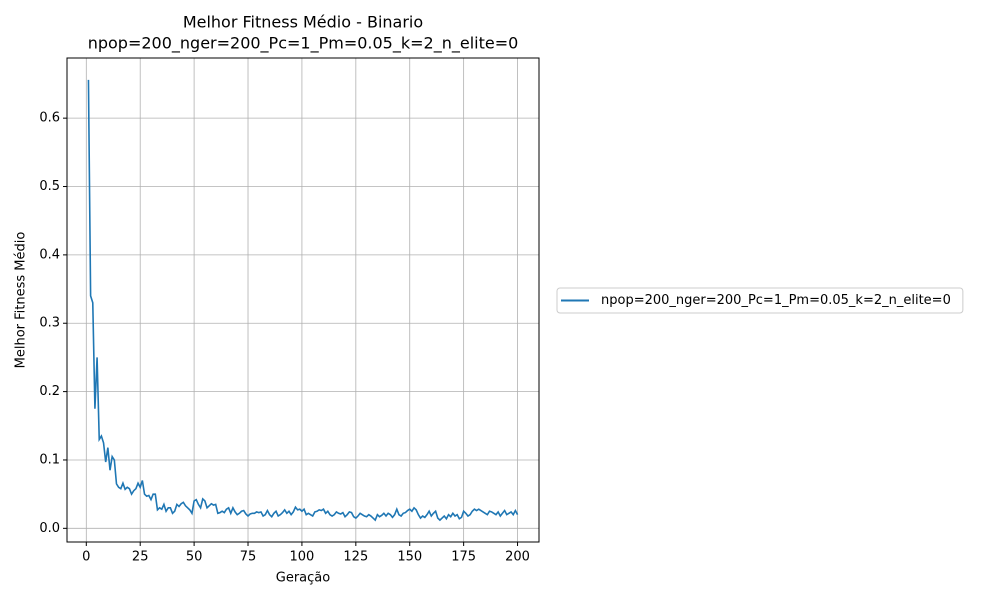 This screenshot has width=1000, height=604. What do you see at coordinates (49, 323) in the screenshot?
I see `y-tick-label: 0.3` at bounding box center [49, 323].